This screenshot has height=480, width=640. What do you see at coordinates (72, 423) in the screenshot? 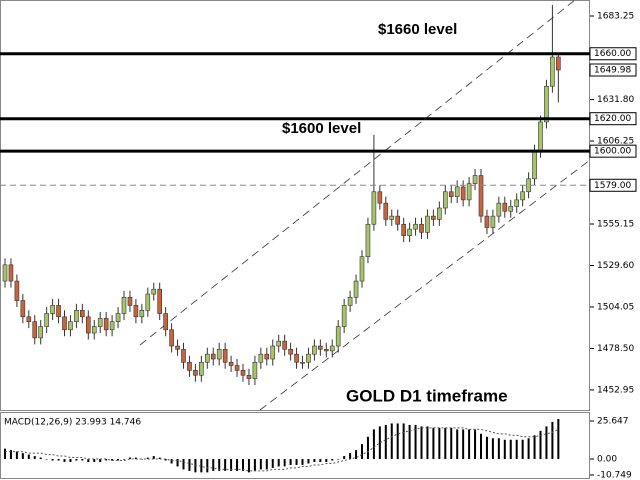
I see `macd-title: MACD(12,26,9) 23.993 14.746` at bounding box center [72, 423].